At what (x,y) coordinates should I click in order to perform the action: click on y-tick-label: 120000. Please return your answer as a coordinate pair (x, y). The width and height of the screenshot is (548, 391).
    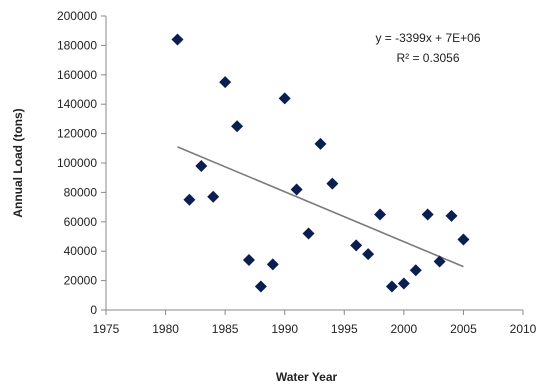
    Looking at the image, I should click on (77, 134).